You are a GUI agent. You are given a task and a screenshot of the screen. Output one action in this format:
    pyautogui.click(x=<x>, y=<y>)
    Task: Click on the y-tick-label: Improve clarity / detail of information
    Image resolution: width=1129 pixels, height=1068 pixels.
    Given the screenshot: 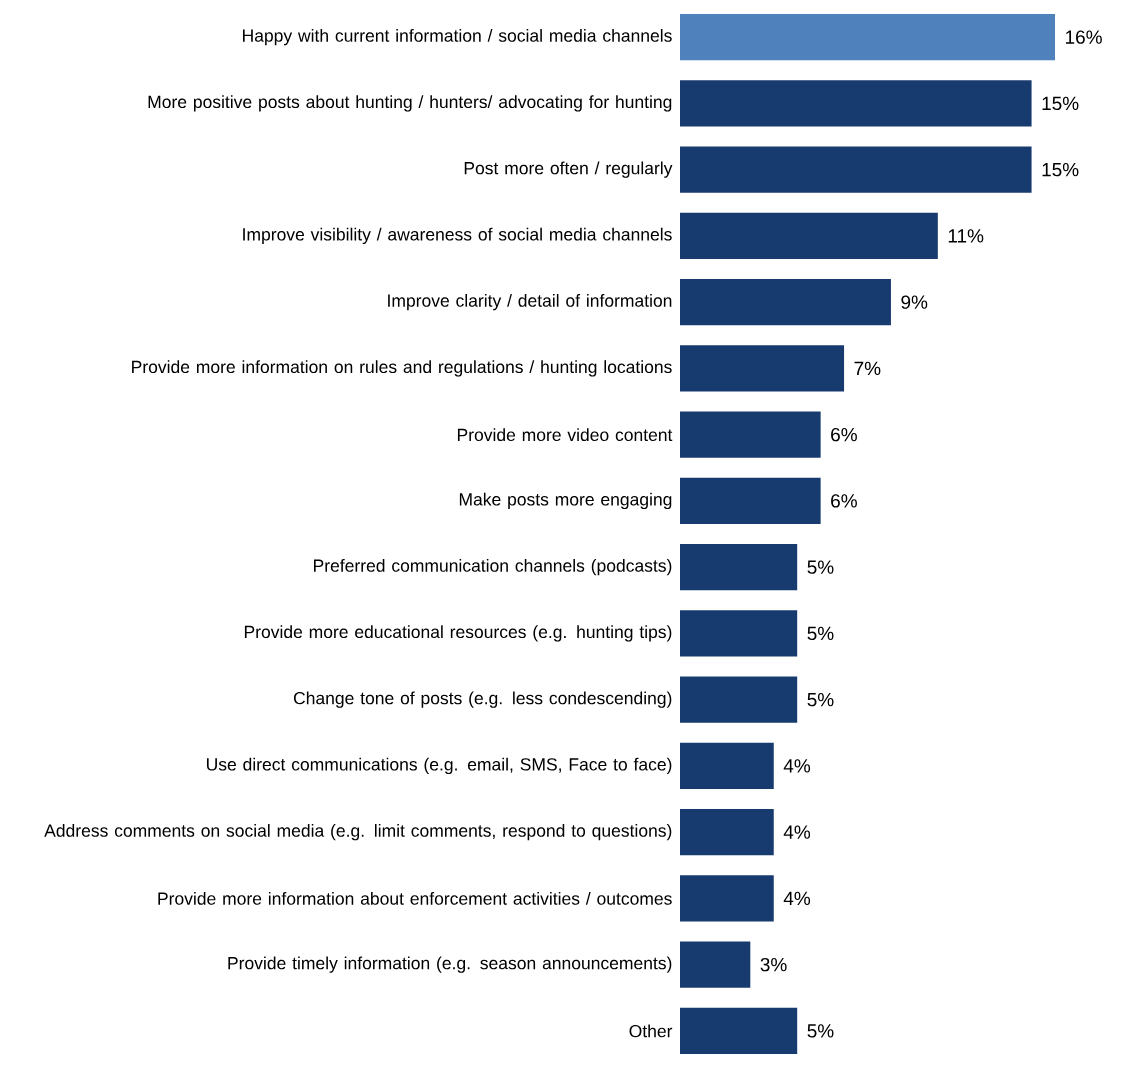 What is the action you would take?
    pyautogui.click(x=530, y=302)
    